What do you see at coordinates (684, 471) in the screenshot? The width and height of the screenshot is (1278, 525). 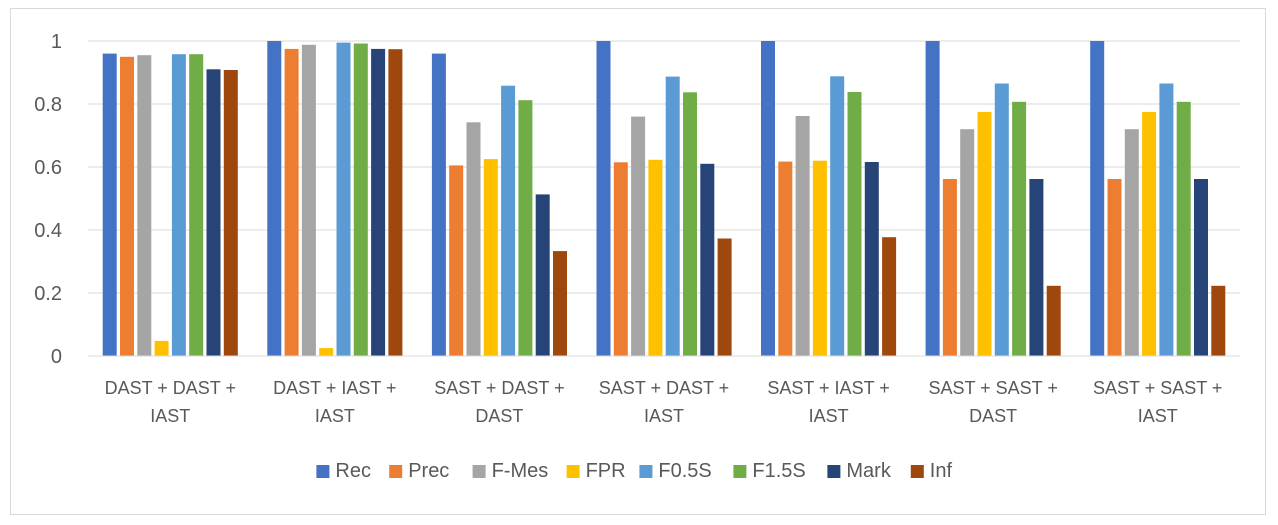 I see `legend-label: F0.5S` at bounding box center [684, 471].